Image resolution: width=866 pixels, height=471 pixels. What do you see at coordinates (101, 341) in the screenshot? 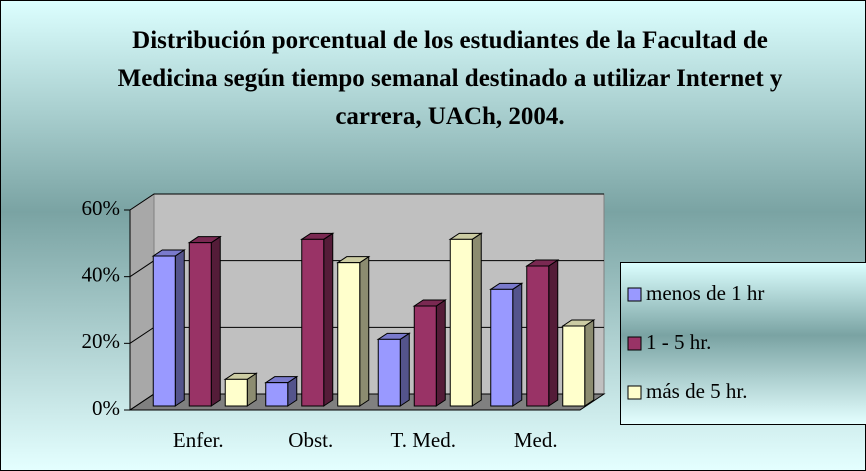
I see `y-tick-label: 20%` at bounding box center [101, 341].